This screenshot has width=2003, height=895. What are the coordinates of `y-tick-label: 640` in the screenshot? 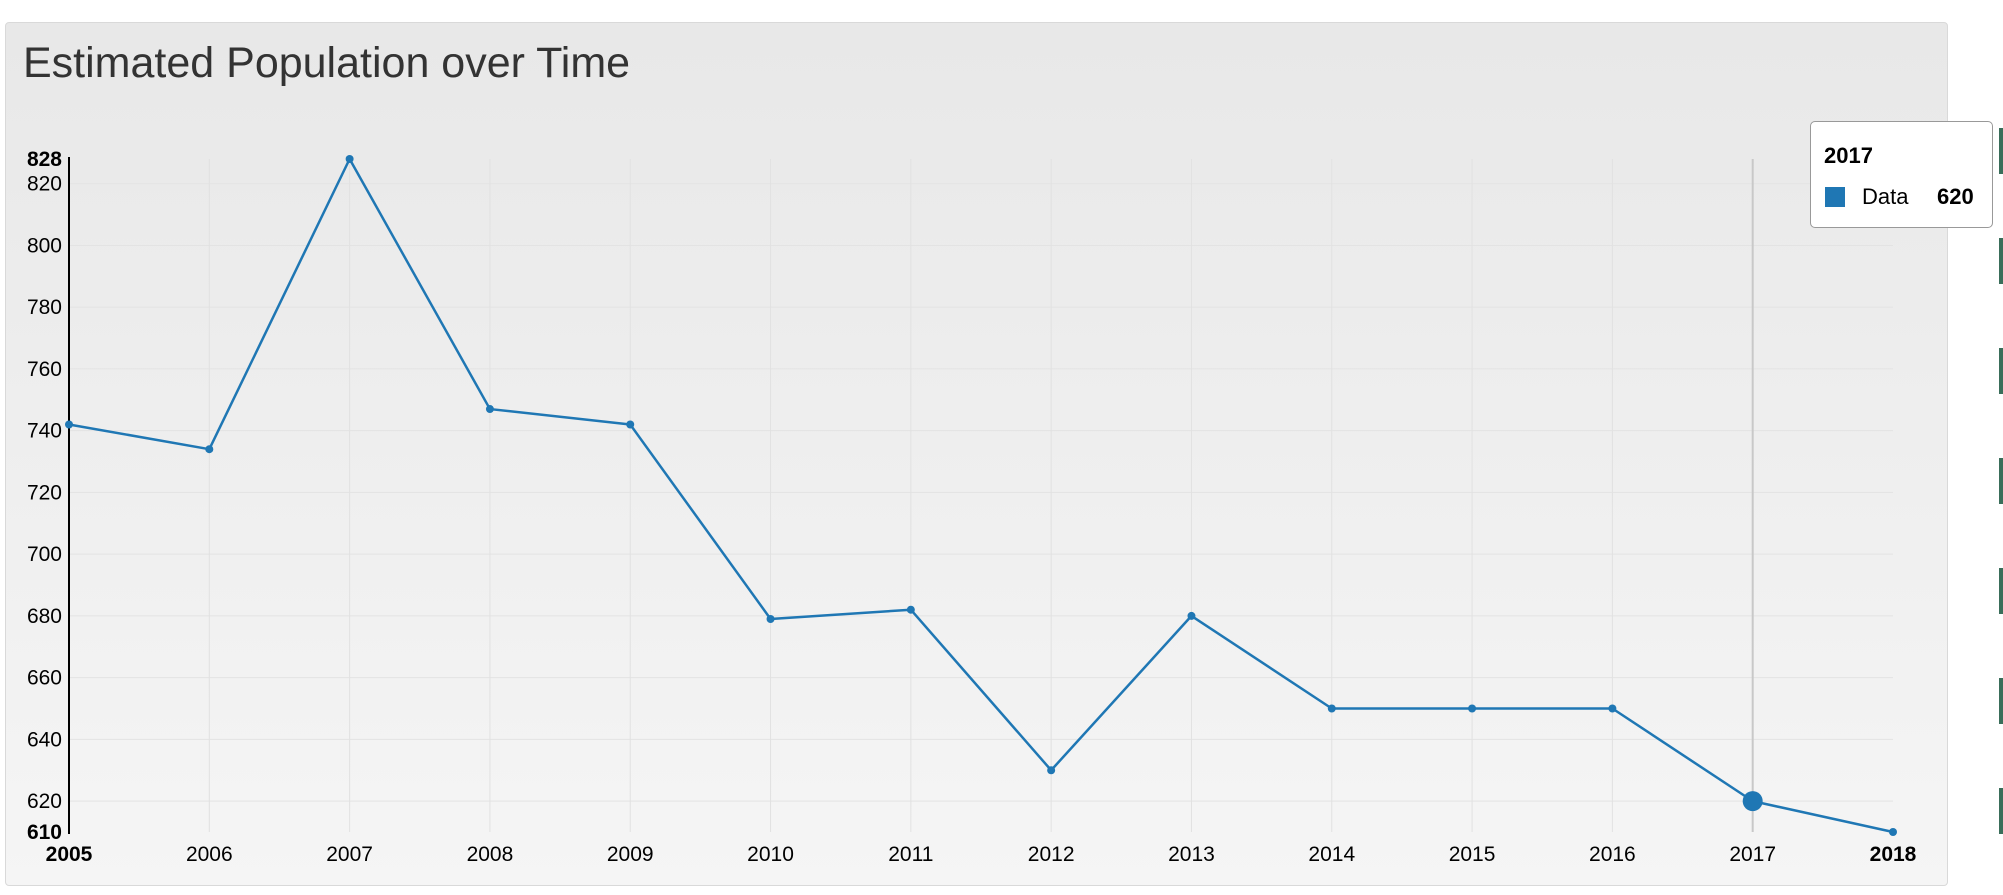 It's located at (44, 739).